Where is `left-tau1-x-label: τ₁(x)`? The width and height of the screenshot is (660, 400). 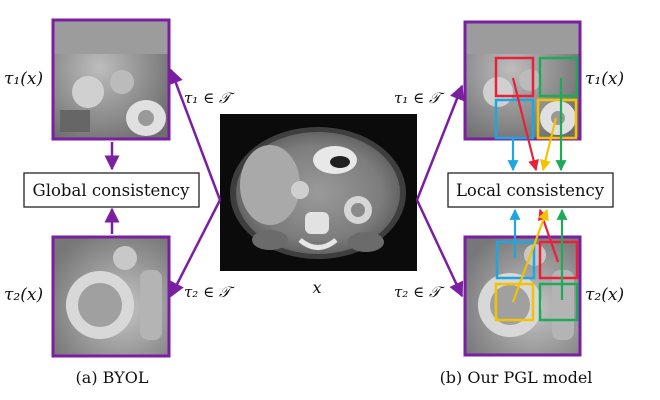
left-tau1-x-label: τ₁(x) is located at coordinates (23, 79).